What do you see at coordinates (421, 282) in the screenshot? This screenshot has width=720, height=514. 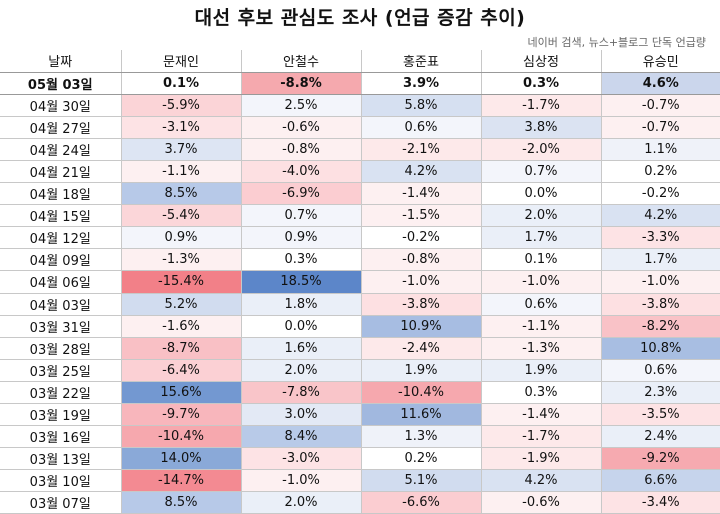 I see `cell-hong: -1.0%` at bounding box center [421, 282].